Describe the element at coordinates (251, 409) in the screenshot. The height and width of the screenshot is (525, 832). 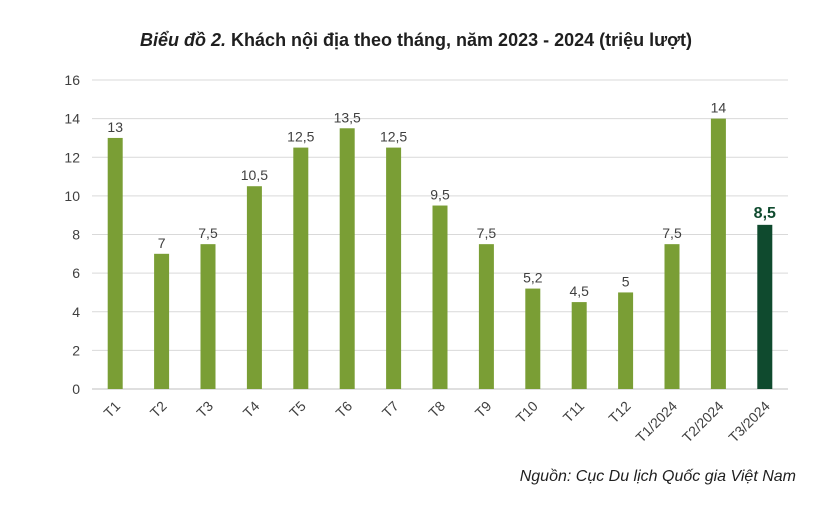
I see `x-tick-label-T4: T4` at that location.